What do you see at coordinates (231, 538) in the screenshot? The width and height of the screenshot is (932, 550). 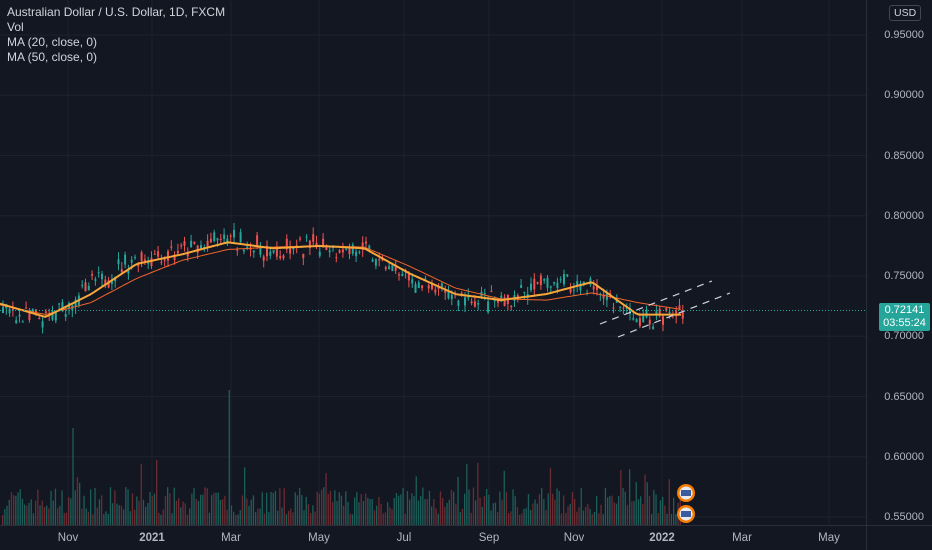 I see `time-tick-label: Mar` at bounding box center [231, 538].